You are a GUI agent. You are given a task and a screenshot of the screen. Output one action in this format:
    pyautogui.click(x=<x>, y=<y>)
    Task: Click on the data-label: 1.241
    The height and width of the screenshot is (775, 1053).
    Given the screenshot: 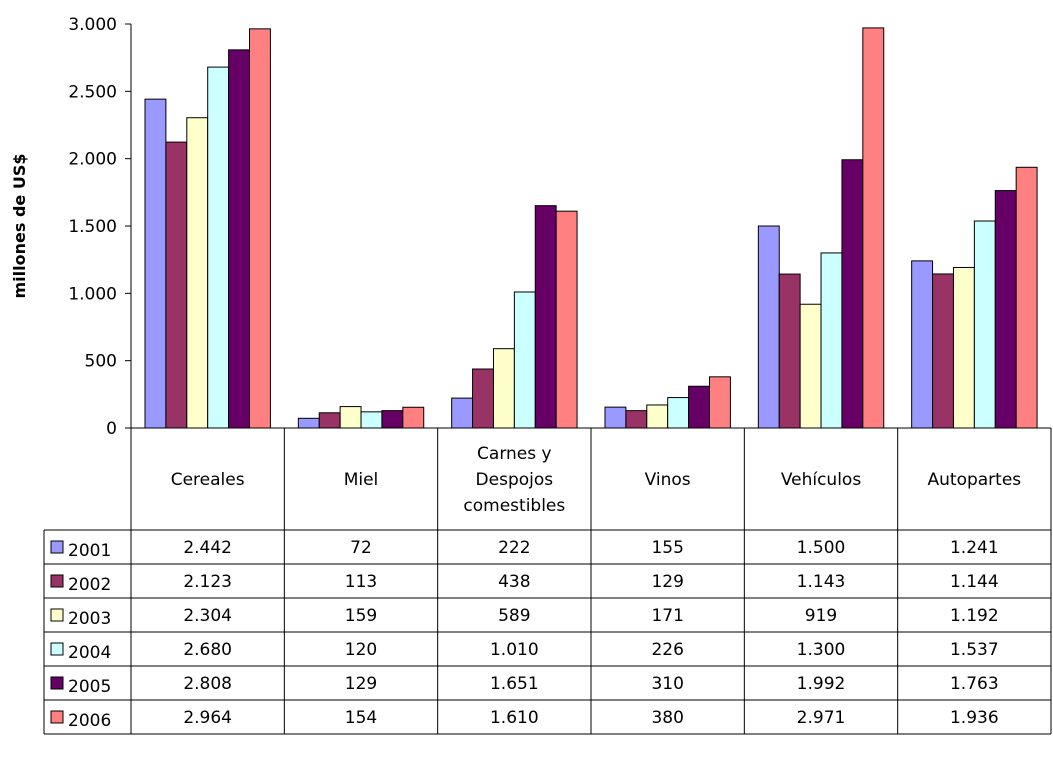 What is the action you would take?
    pyautogui.click(x=974, y=548)
    